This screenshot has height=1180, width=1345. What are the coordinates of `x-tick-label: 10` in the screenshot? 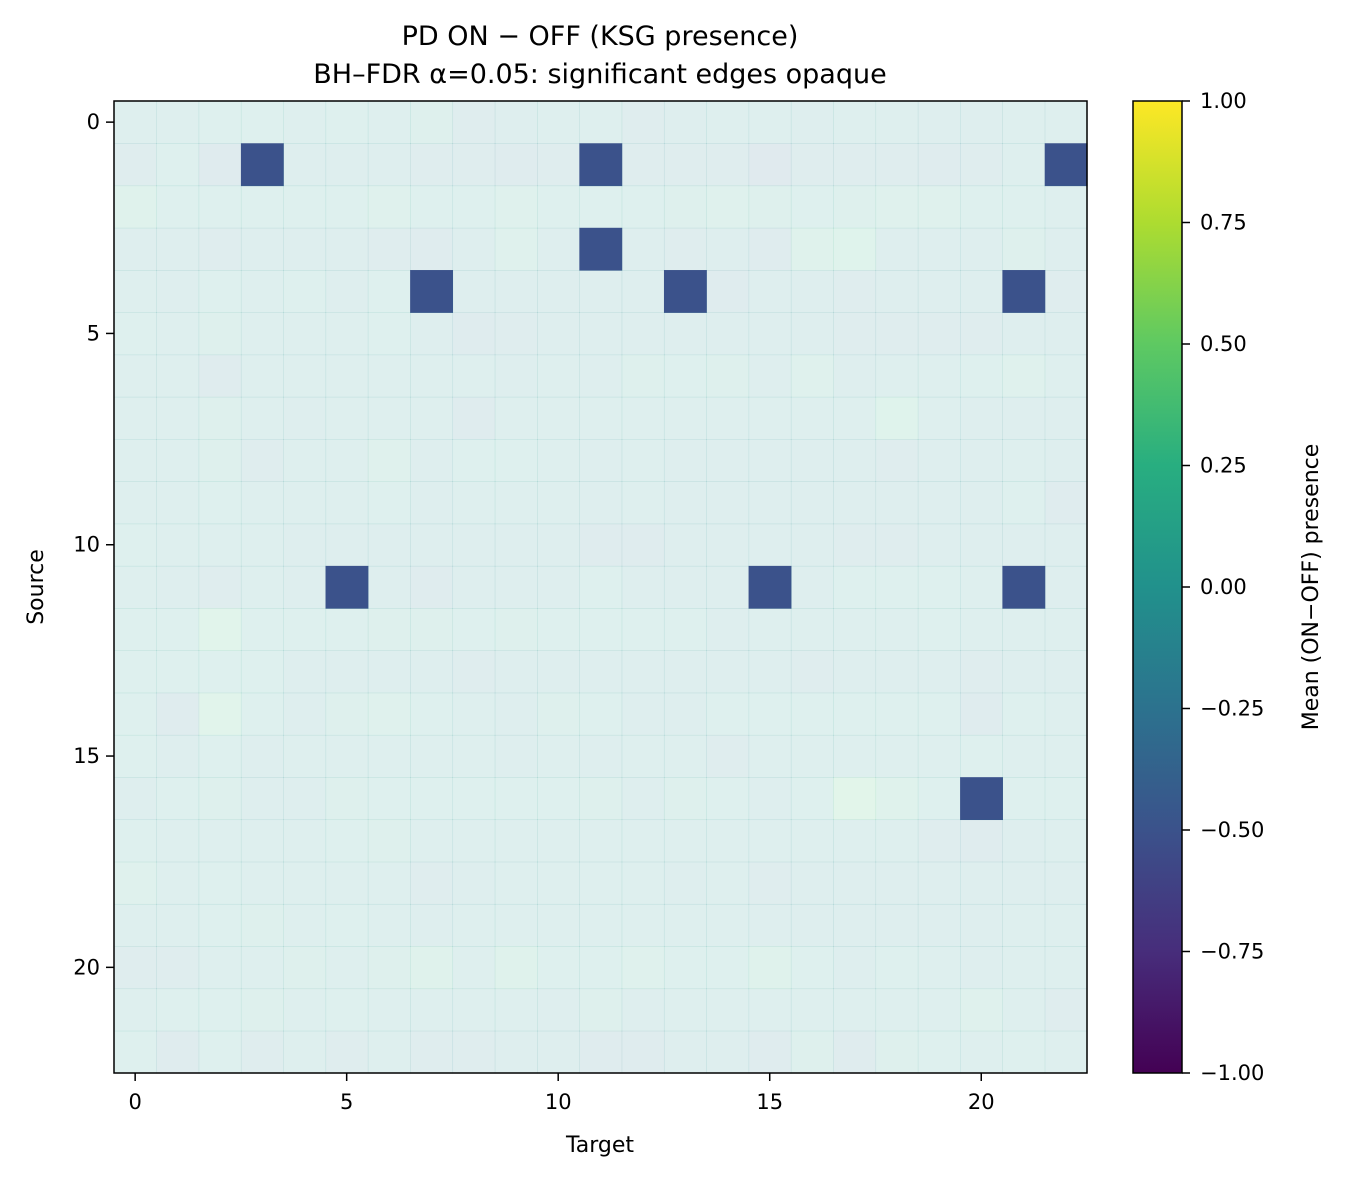 It's located at (558, 1102).